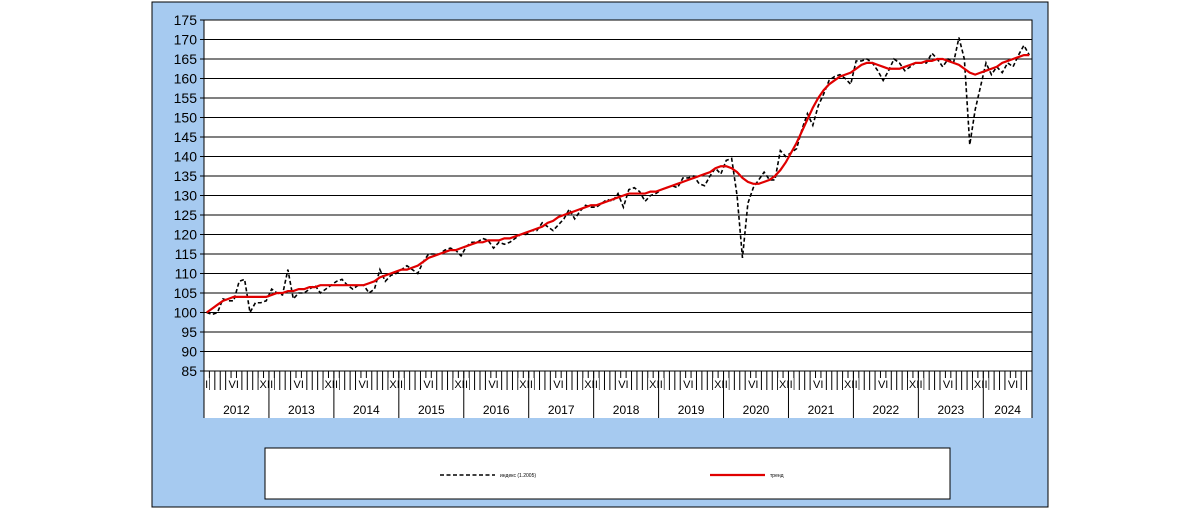 This screenshot has width=1200, height=514. Describe the element at coordinates (496, 410) in the screenshot. I see `year-label: 2016` at that location.